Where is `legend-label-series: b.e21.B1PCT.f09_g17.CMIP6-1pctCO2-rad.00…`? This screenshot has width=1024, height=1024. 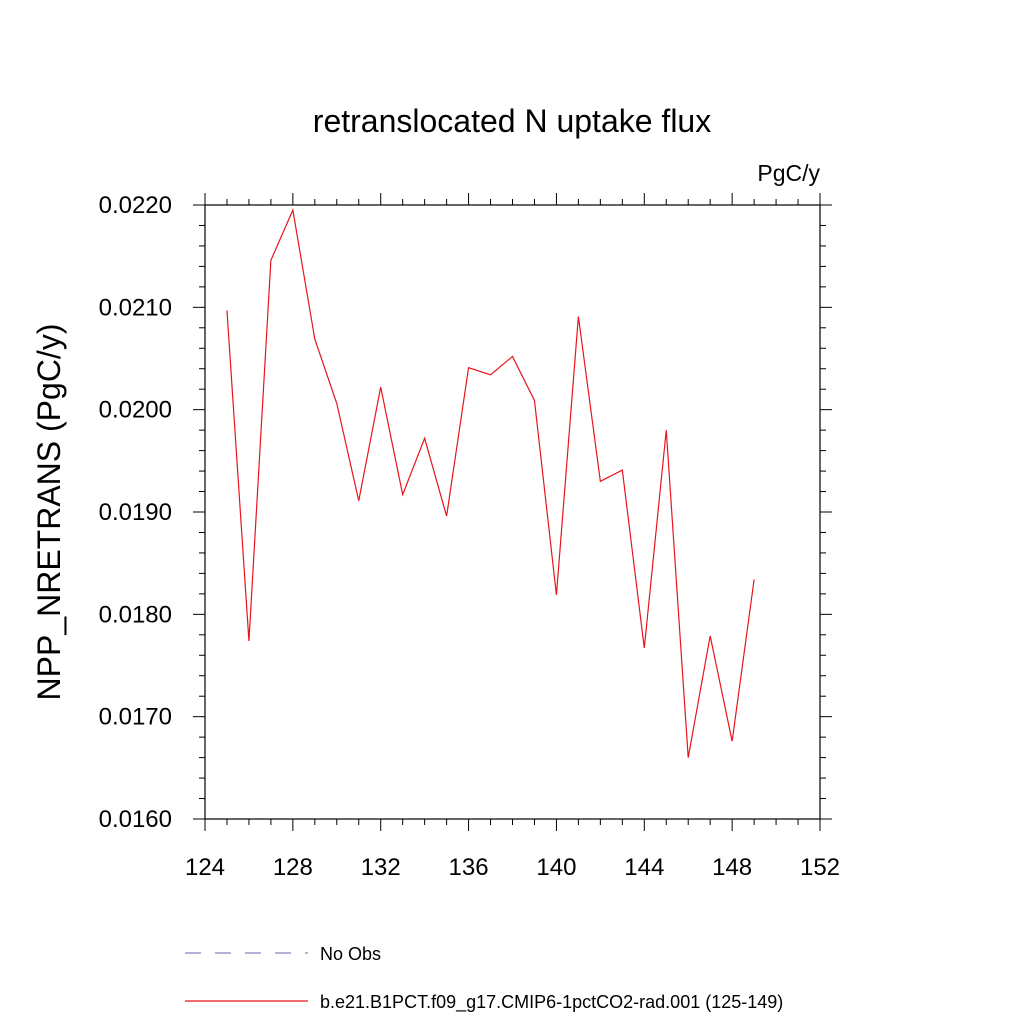 legend-label-series: b.e21.B1PCT.f09_g17.CMIP6-1pctCO2-rad.00… is located at coordinates (551, 1002).